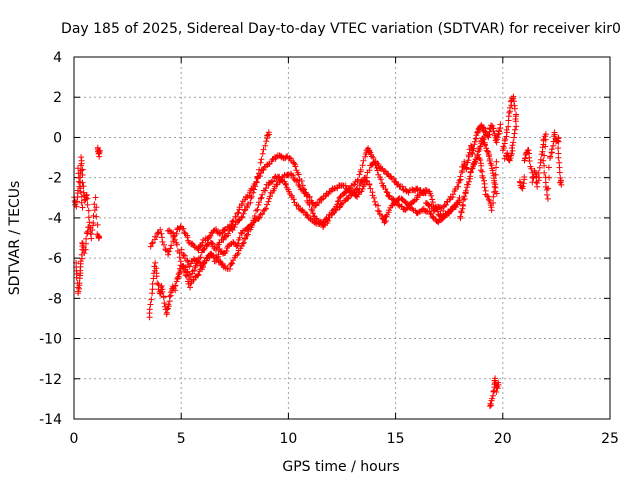 This screenshot has width=640, height=480. What do you see at coordinates (610, 439) in the screenshot?
I see `x-tick-label: 25` at bounding box center [610, 439].